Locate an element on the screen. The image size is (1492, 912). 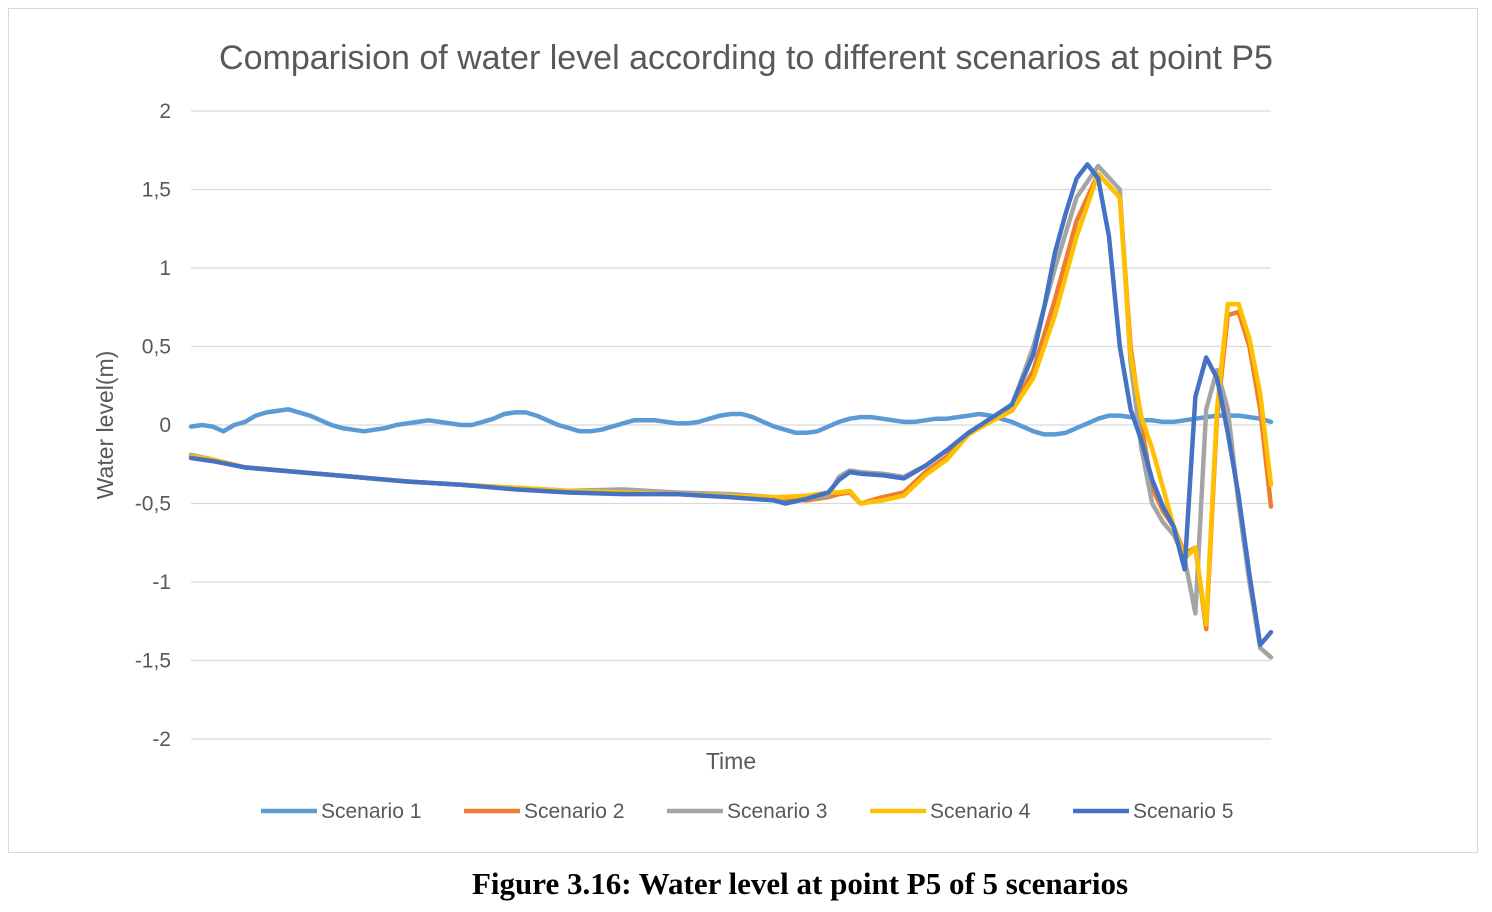
y-tick-label: 0 is located at coordinates (165, 425).